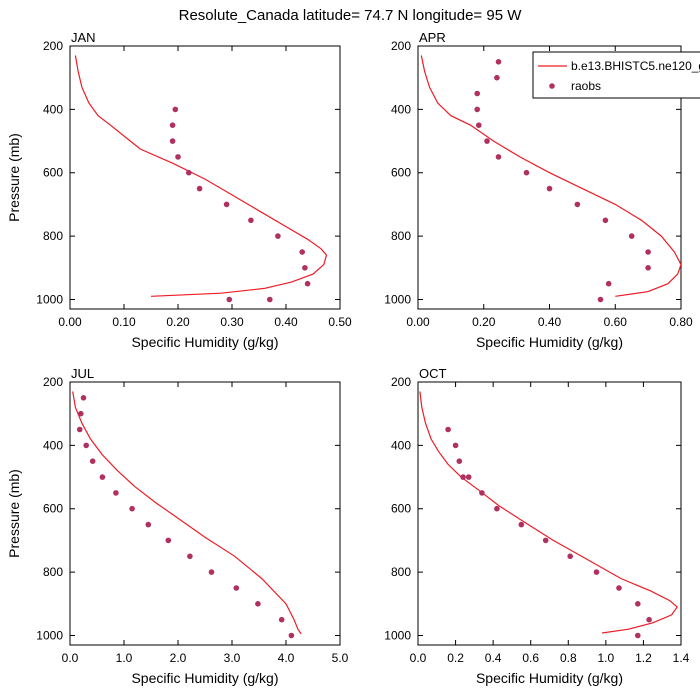 This screenshot has width=700, height=700. Describe the element at coordinates (286, 658) in the screenshot. I see `x-tick-label: 4.0` at that location.